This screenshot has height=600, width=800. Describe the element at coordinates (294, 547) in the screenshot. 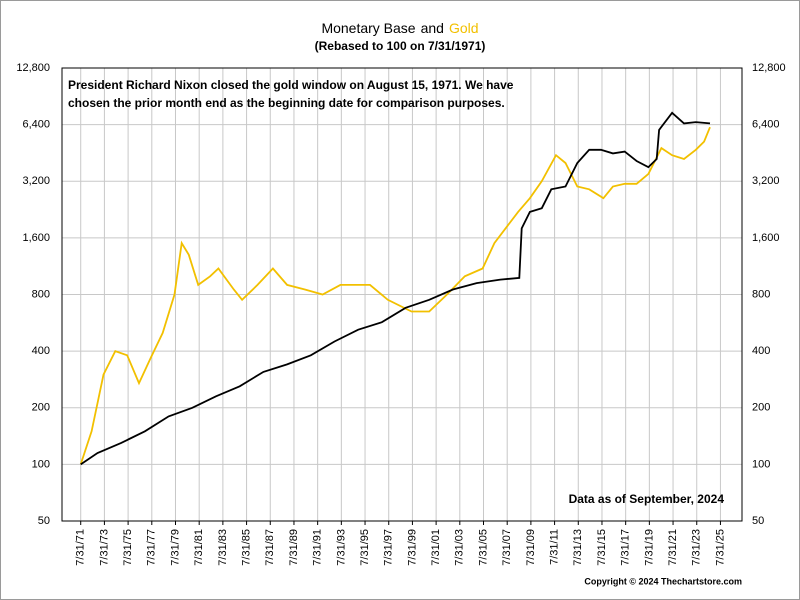

I see `x-tick-label: 7/31/89` at that location.